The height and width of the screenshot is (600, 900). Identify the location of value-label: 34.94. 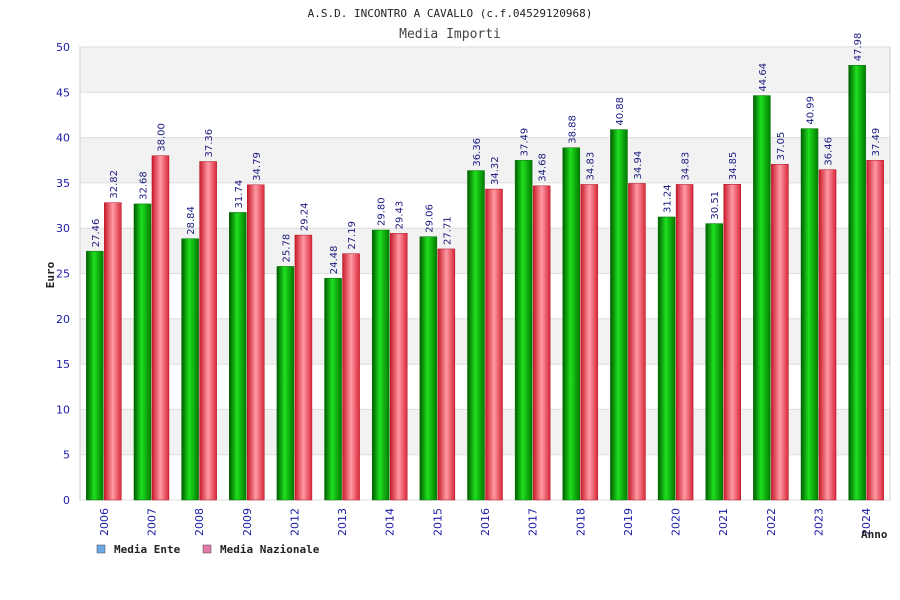
(638, 165).